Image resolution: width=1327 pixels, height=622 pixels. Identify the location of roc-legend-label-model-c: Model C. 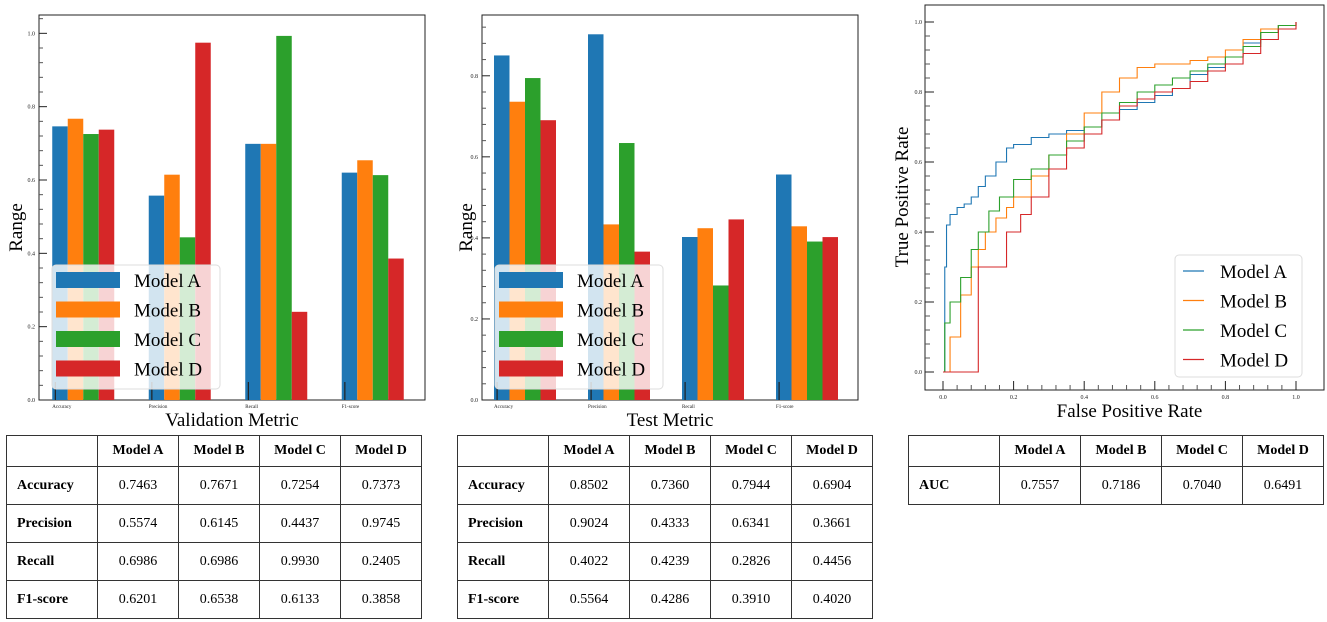
(1253, 331).